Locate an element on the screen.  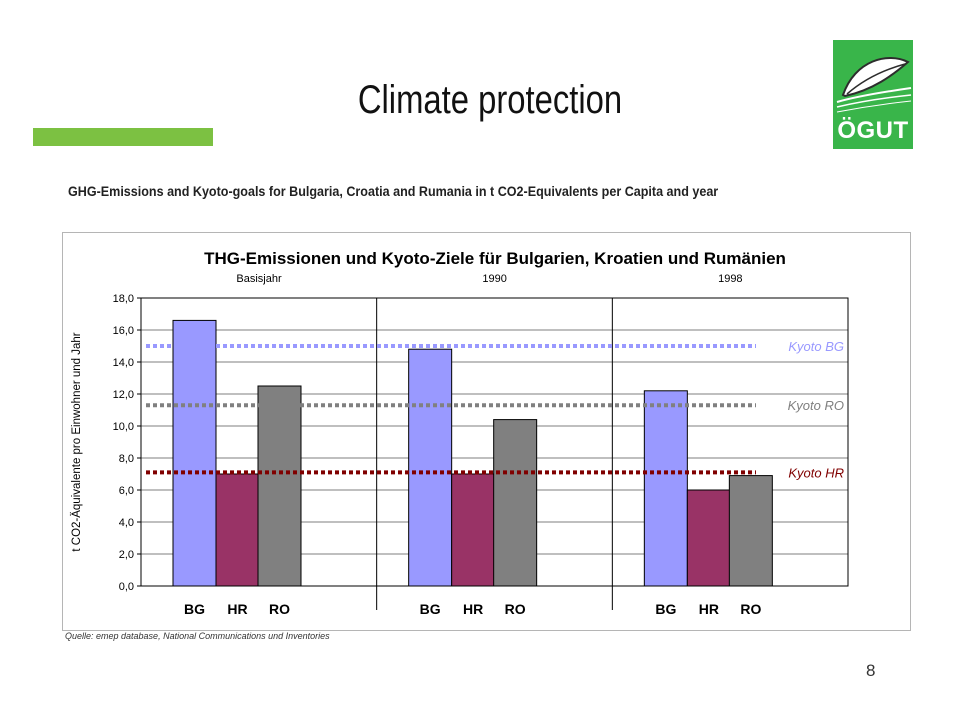
kyoto-label: Kyoto HR is located at coordinates (816, 472).